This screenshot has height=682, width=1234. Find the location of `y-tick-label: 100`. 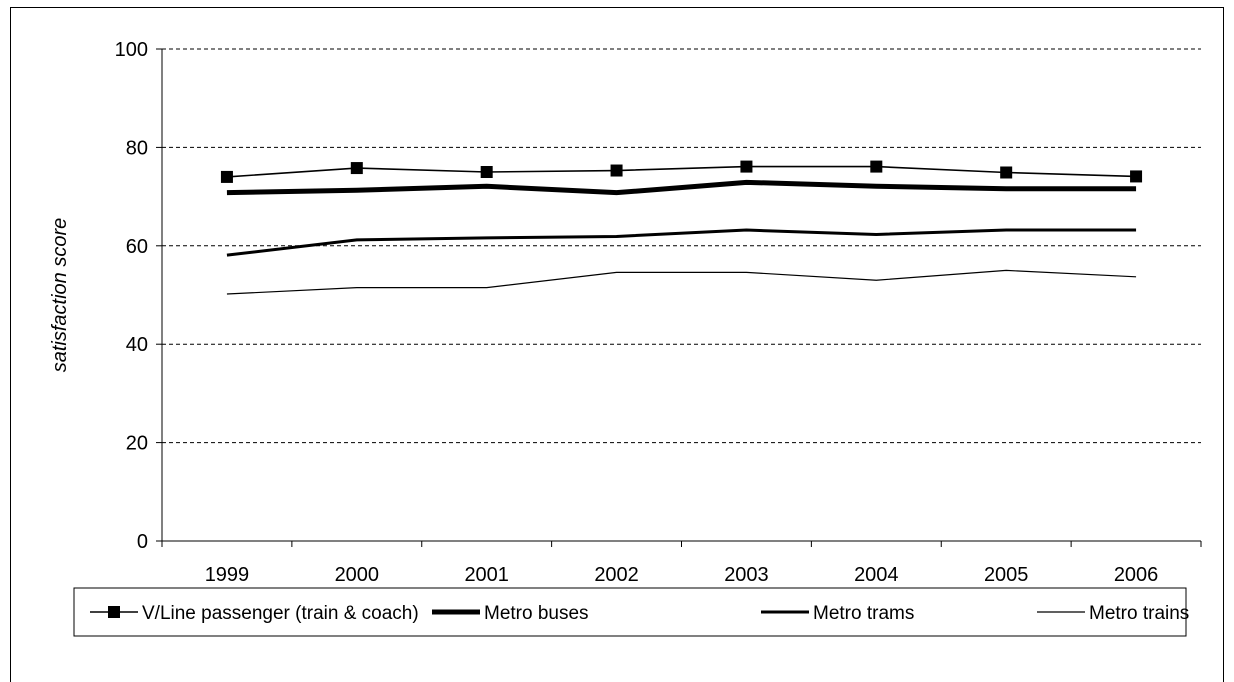

y-tick-label: 100 is located at coordinates (131, 50).